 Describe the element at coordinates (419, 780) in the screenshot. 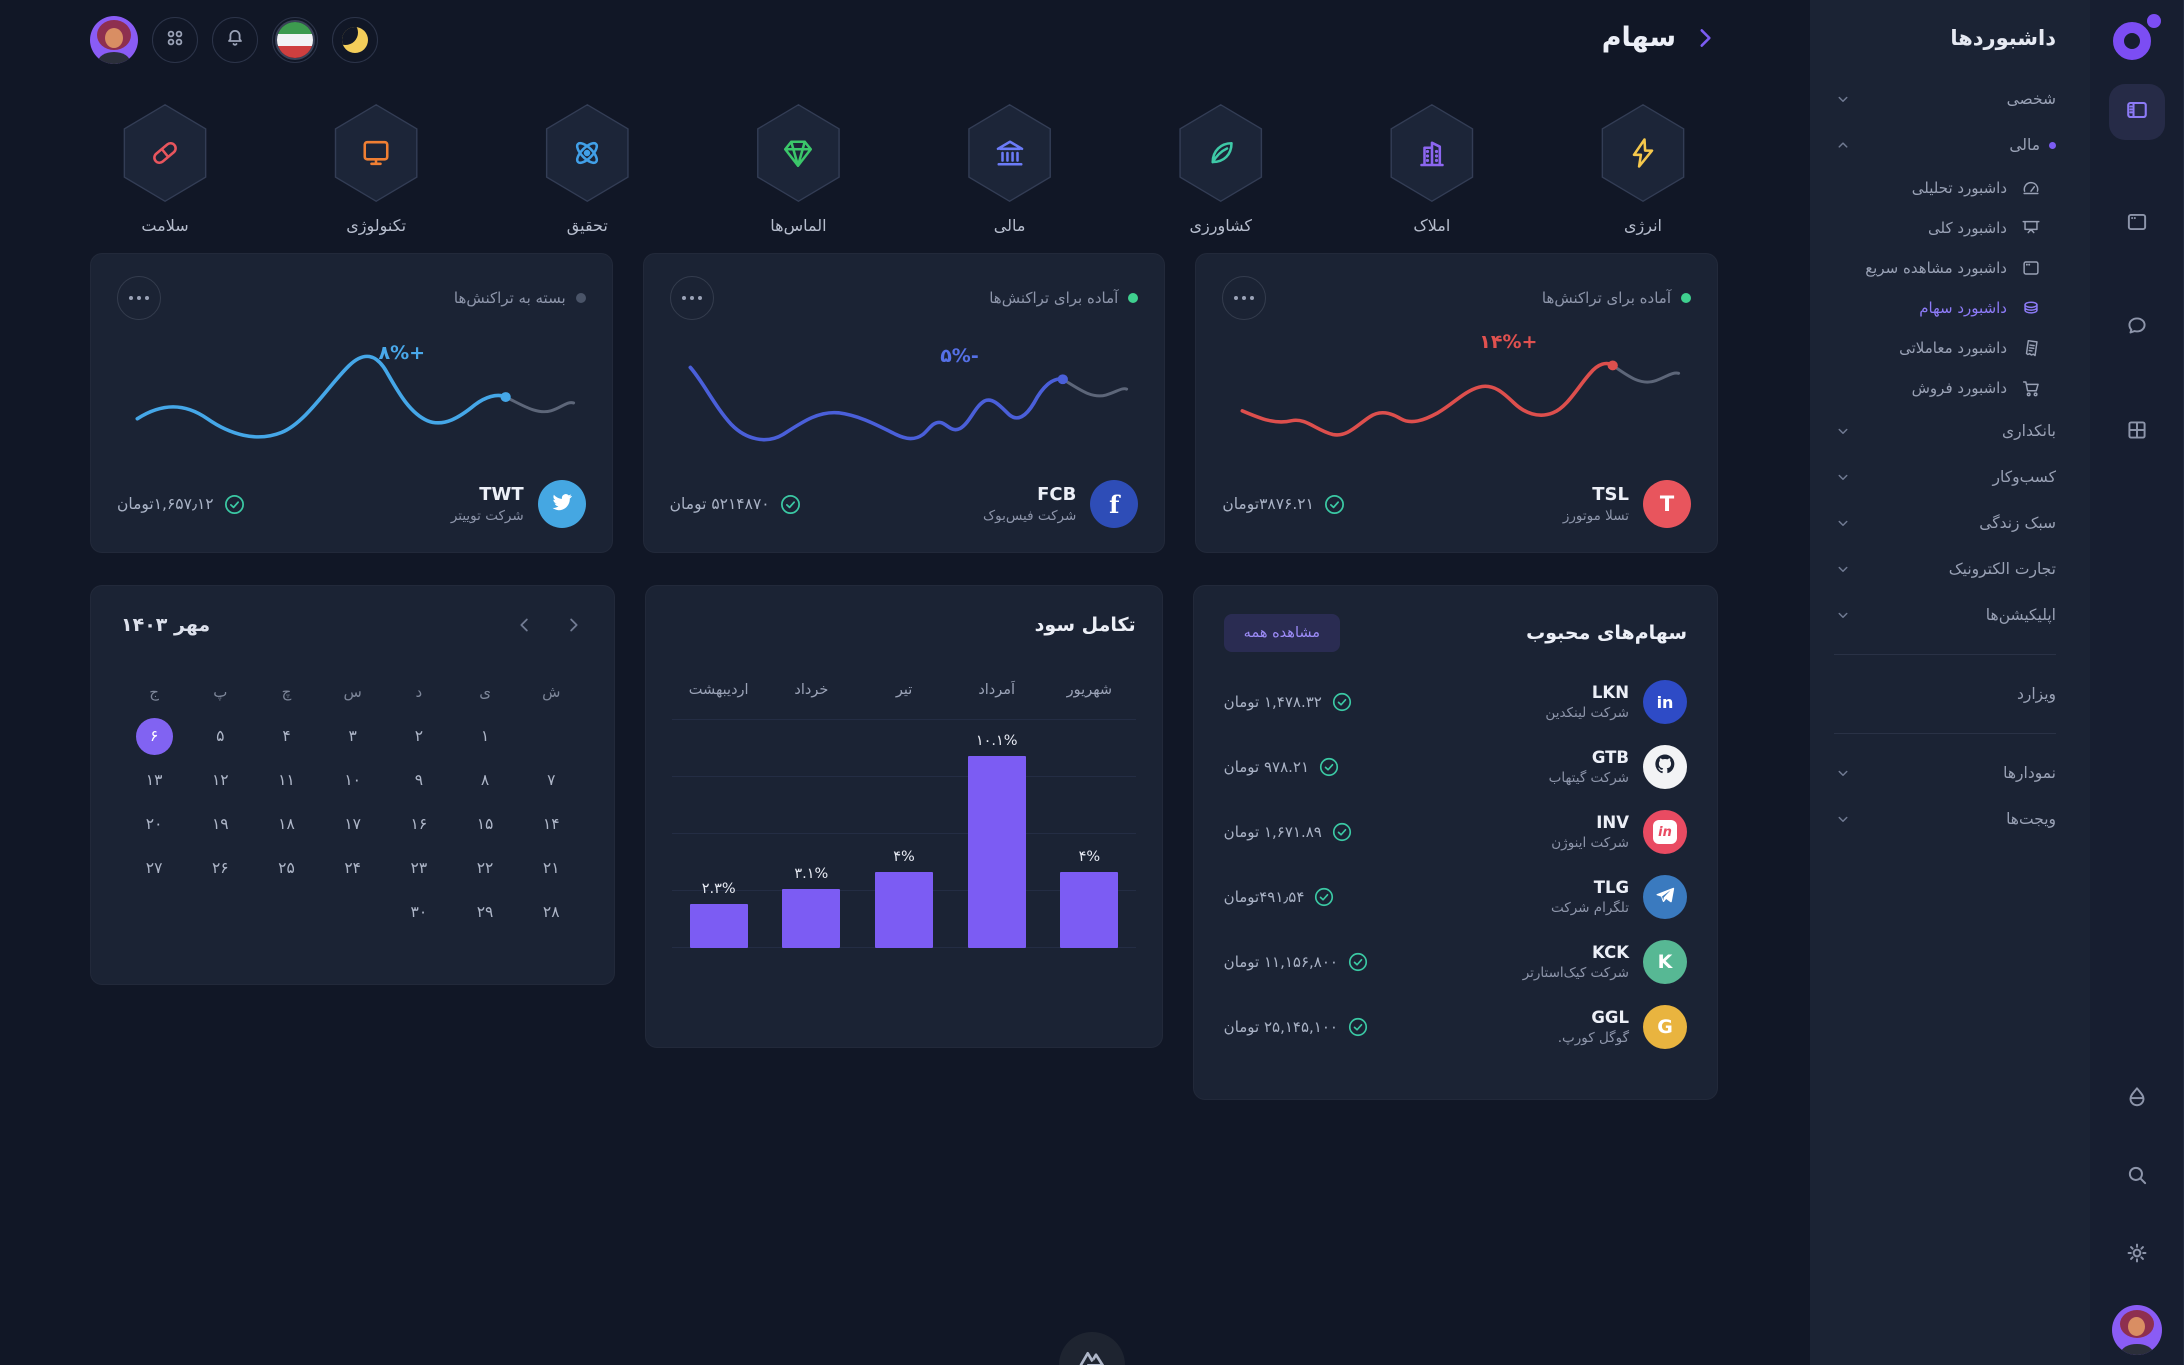

I see `calendar-day: ۹` at that location.